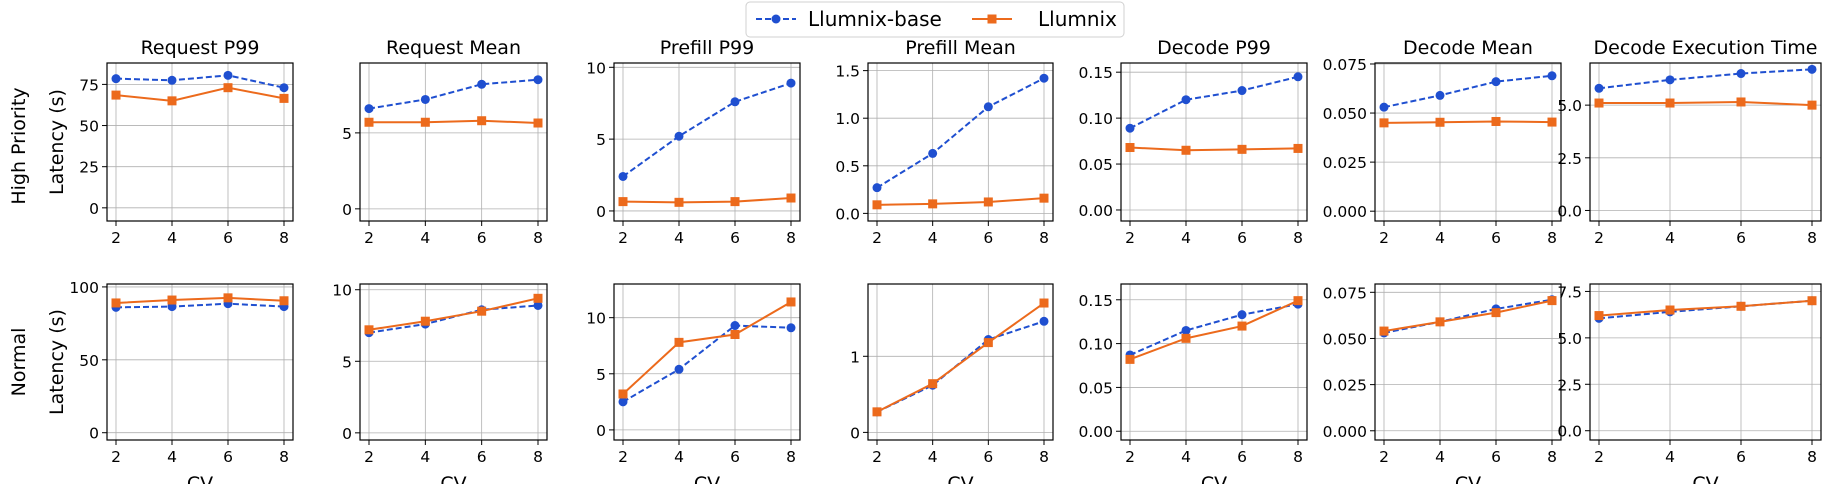 The image size is (1841, 488). I want to click on legend: Llumnix-base Llumnix, so click(935, 19).